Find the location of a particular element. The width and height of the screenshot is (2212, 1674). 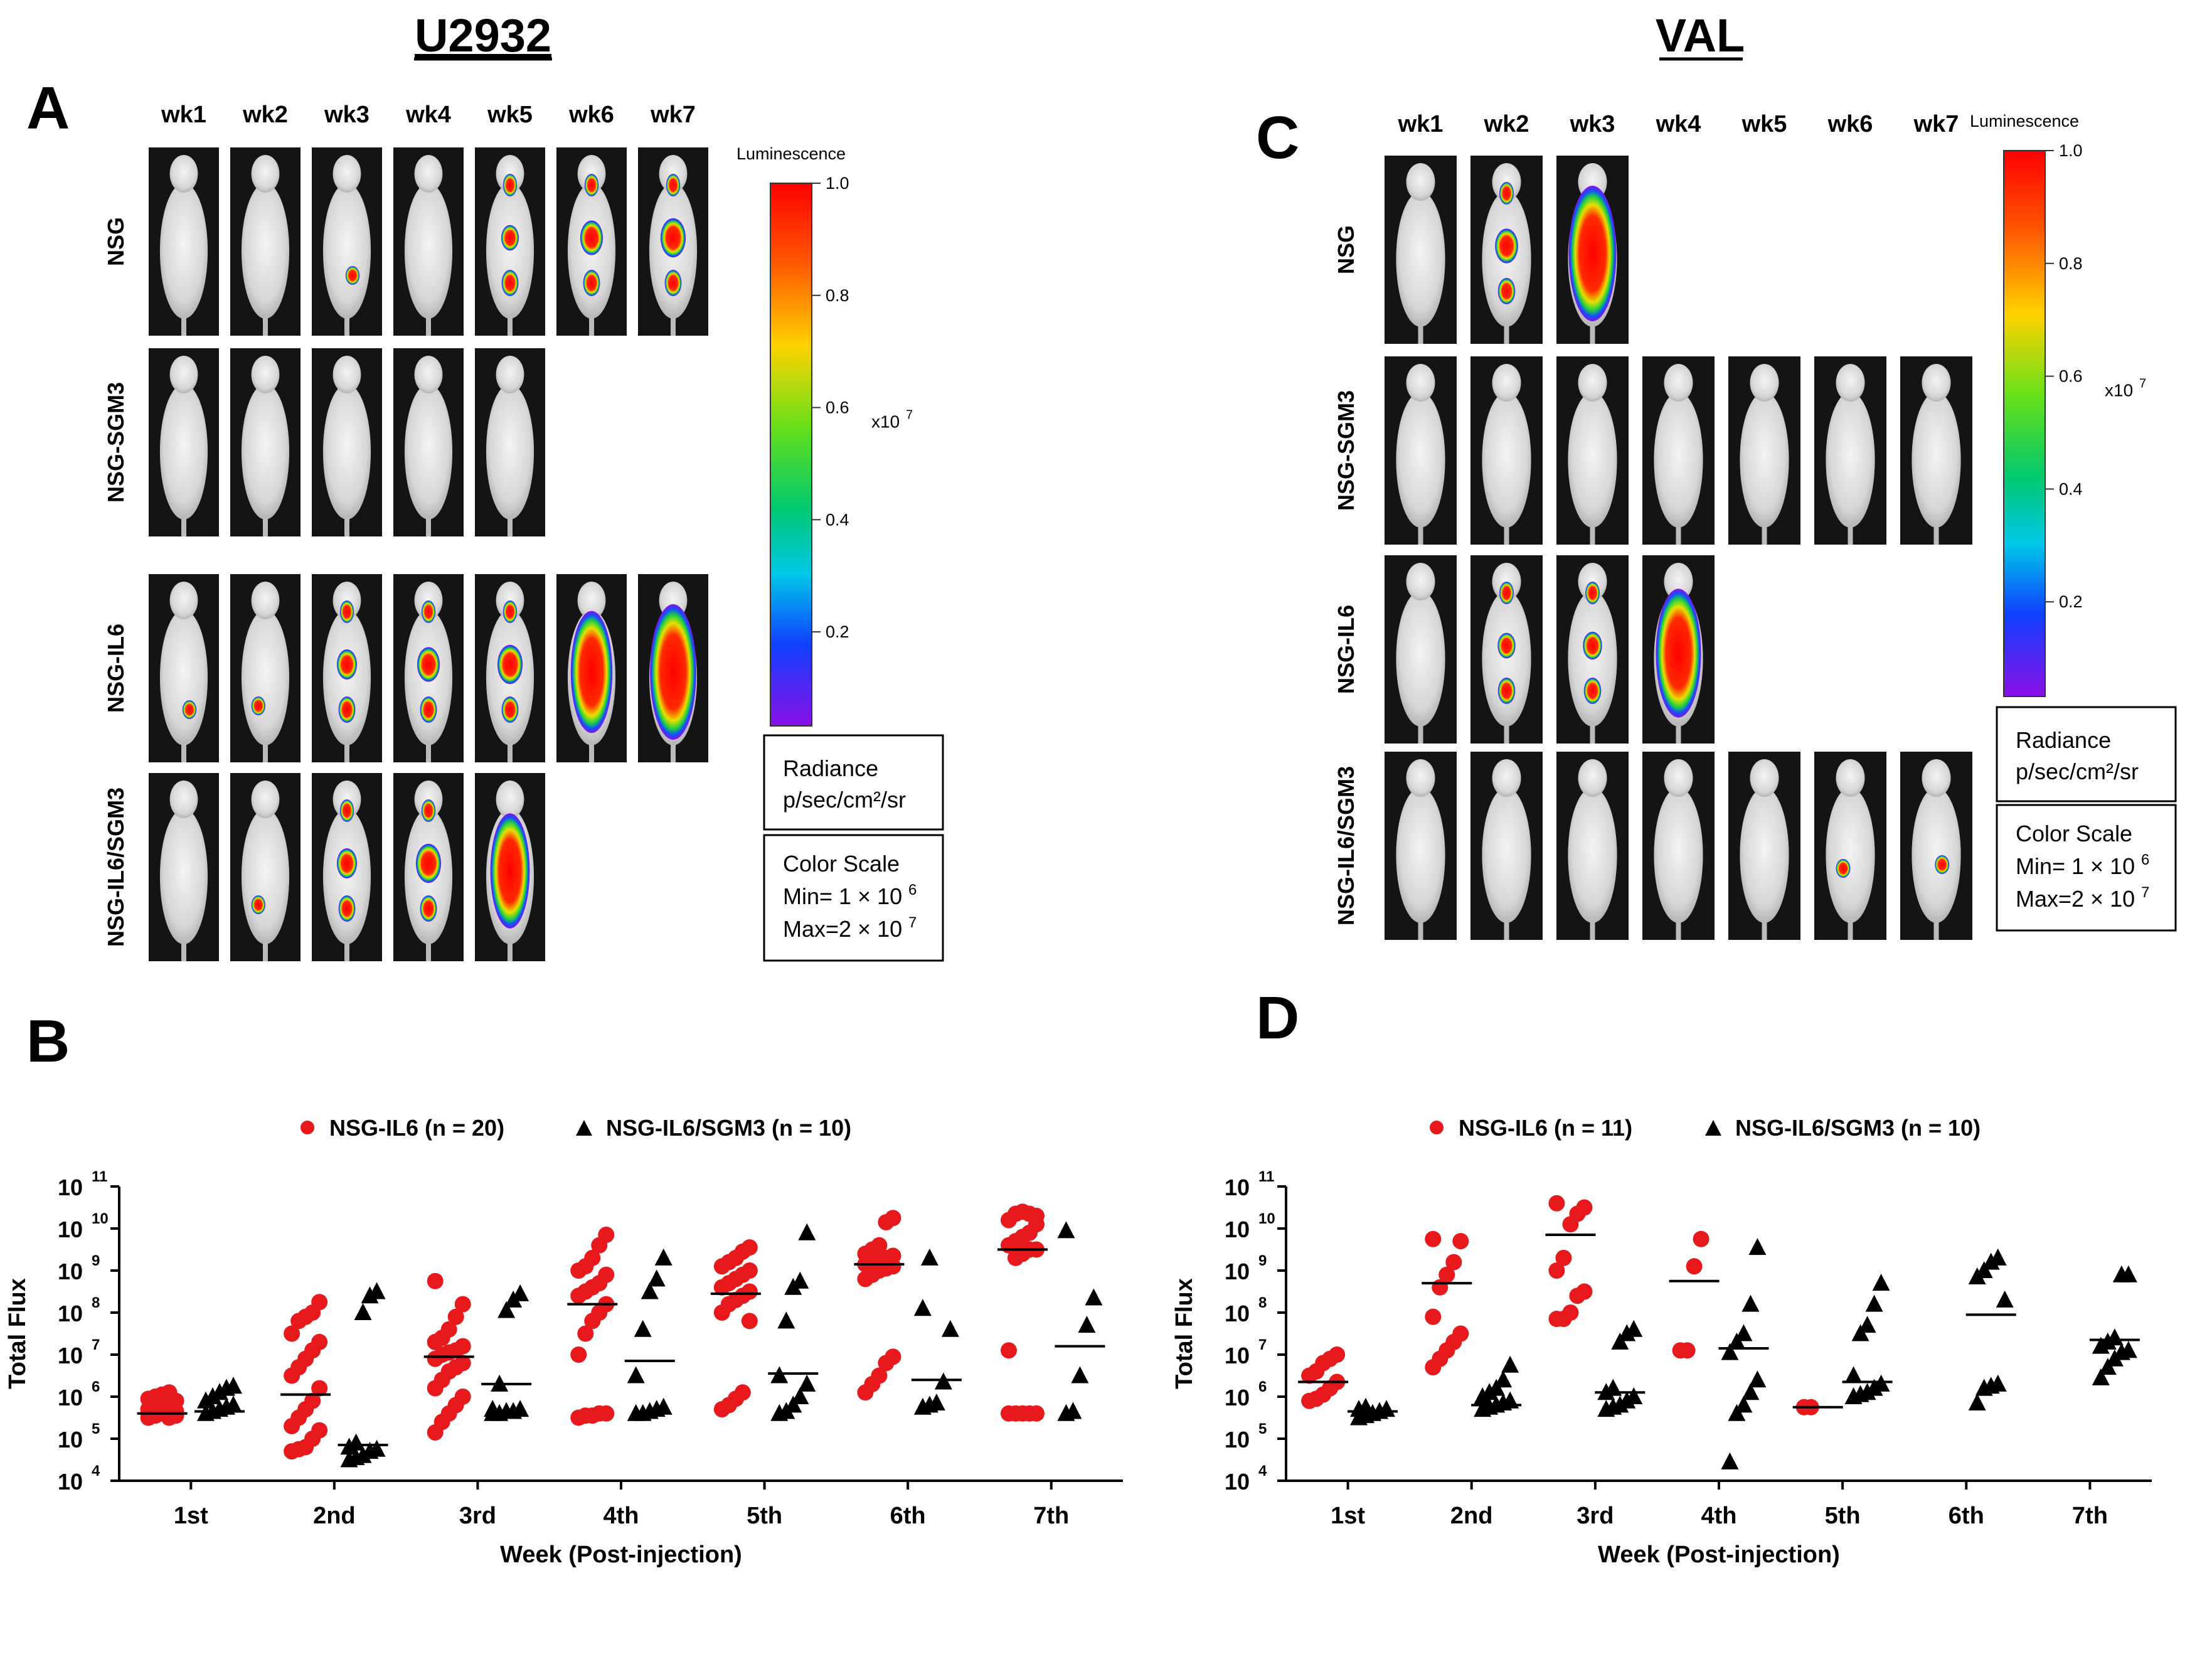

y-tick-exponent: 9 is located at coordinates (96, 1260).